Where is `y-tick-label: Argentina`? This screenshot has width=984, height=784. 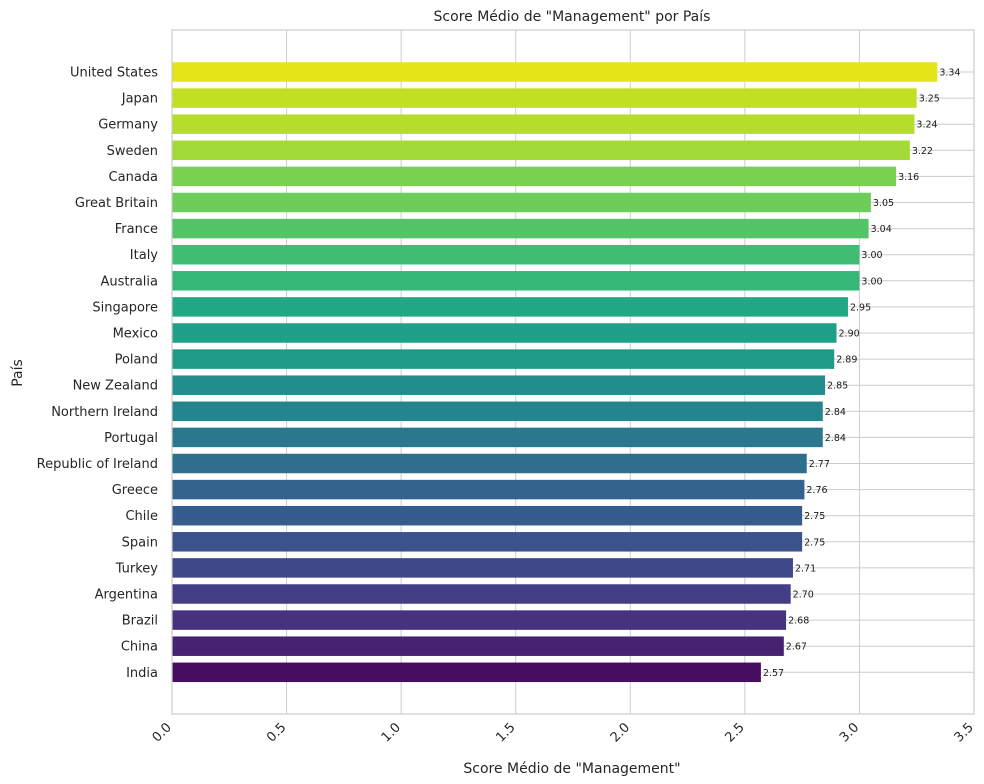
y-tick-label: Argentina is located at coordinates (126, 595).